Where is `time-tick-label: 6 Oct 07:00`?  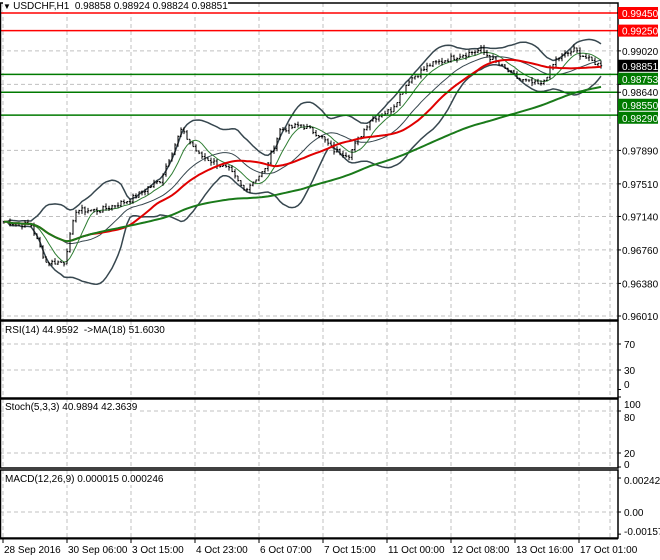 time-tick-label: 6 Oct 07:00 is located at coordinates (286, 550).